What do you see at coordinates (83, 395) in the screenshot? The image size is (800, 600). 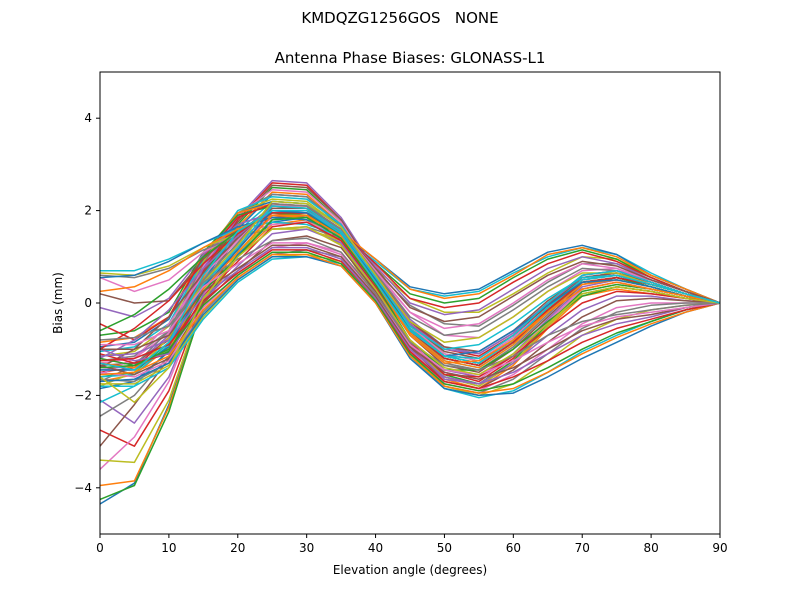 I see `y-tick-label: −2` at bounding box center [83, 395].